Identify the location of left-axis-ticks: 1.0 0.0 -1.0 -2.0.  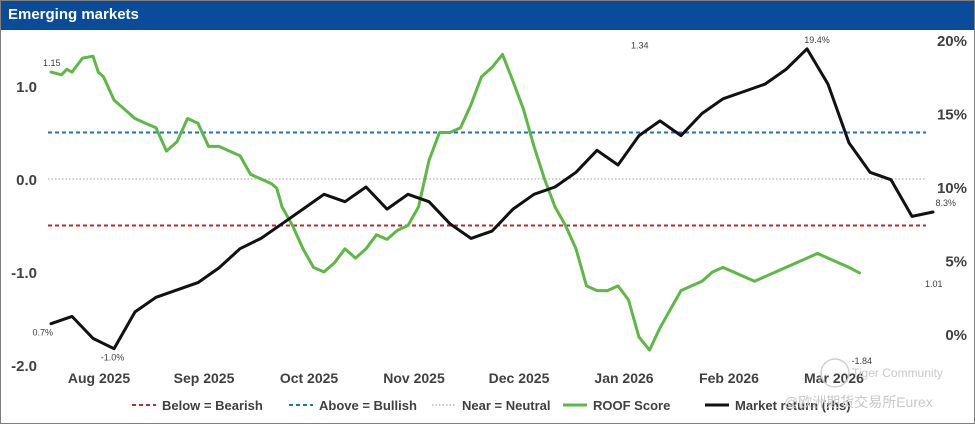
(24, 227).